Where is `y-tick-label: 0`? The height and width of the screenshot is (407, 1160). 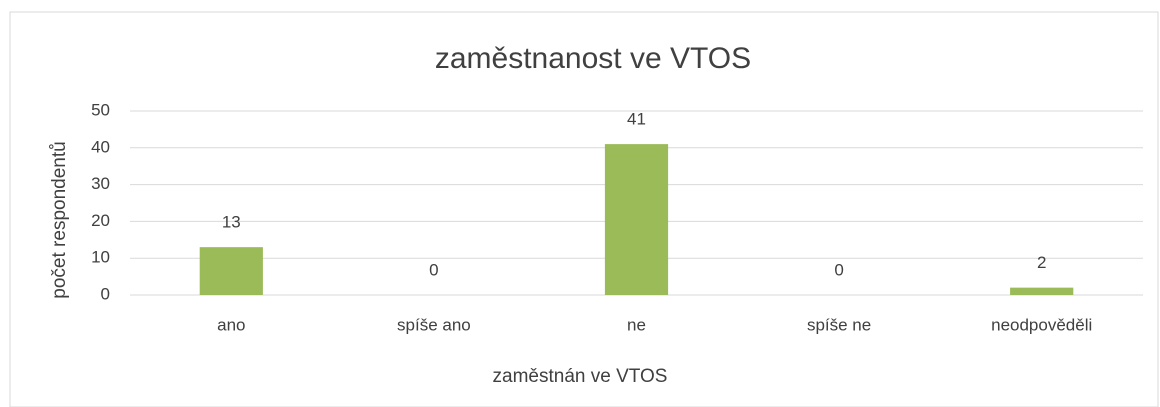 y-tick-label: 0 is located at coordinates (105, 293).